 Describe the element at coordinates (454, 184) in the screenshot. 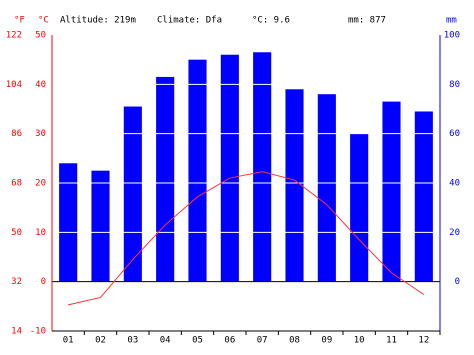

I see `y2-tick-label: 40` at that location.